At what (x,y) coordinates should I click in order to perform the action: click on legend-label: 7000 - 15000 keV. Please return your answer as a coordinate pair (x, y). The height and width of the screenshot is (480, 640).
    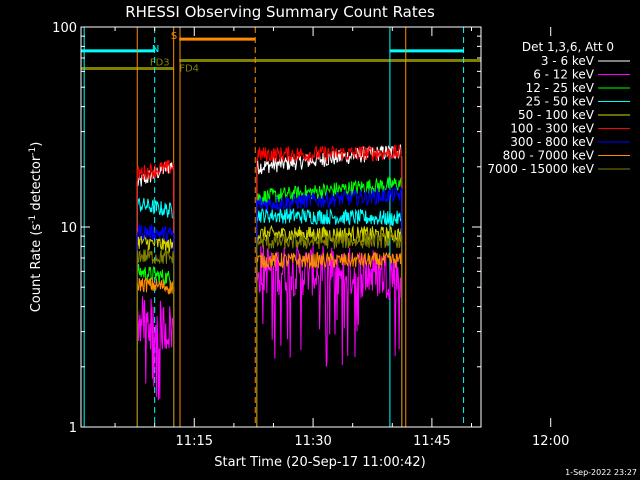
    Looking at the image, I should click on (540, 169).